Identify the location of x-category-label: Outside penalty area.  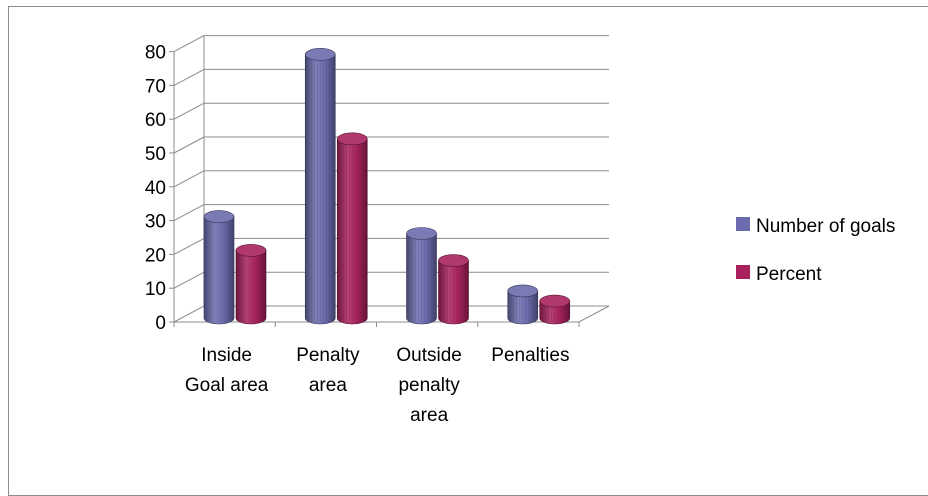
(428, 385).